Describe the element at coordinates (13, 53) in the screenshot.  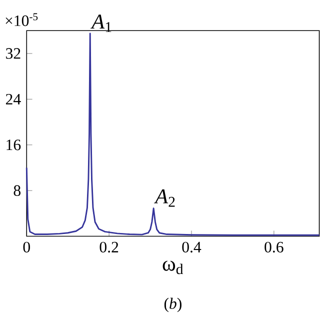
I see `y-tick-label: 32` at that location.